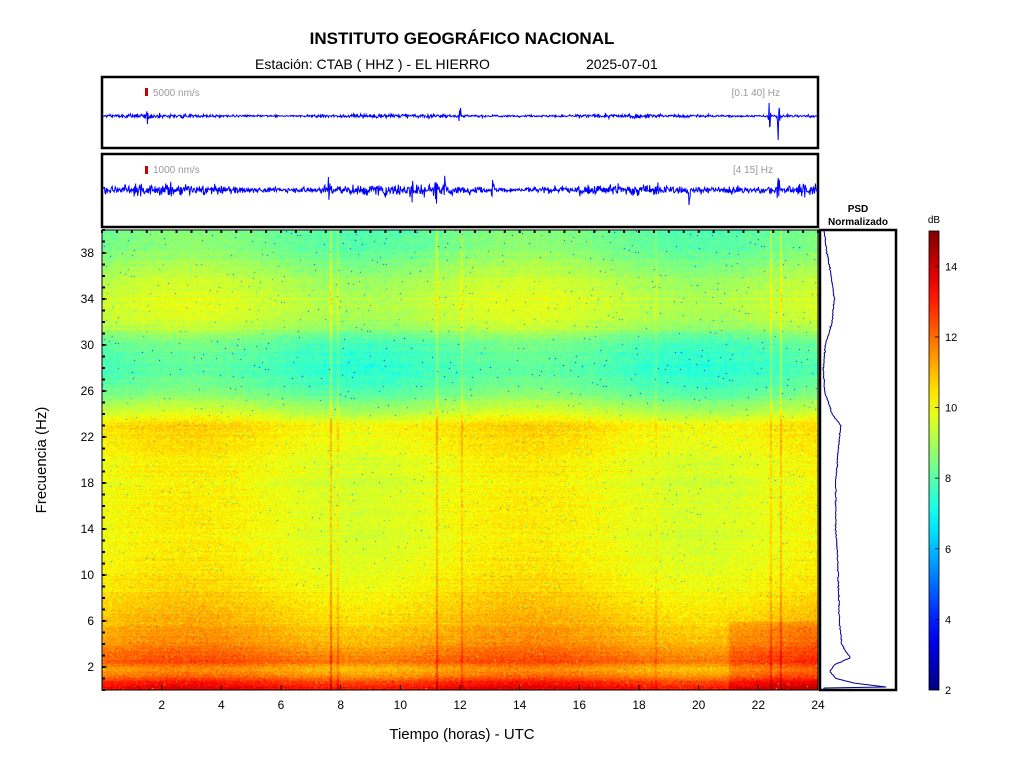  What do you see at coordinates (372, 64) in the screenshot?
I see `station-label: Estación: CTAB ( HHZ ) - EL HIERRO` at bounding box center [372, 64].